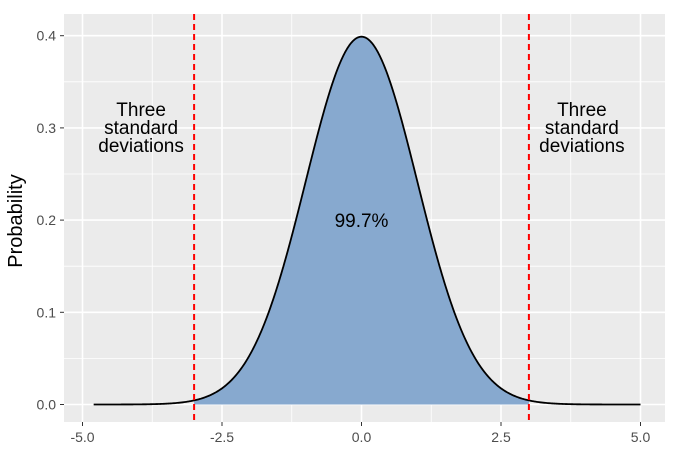 This screenshot has width=693, height=457. Describe the element at coordinates (582, 128) in the screenshot. I see `right-annotation-line: standard` at that location.